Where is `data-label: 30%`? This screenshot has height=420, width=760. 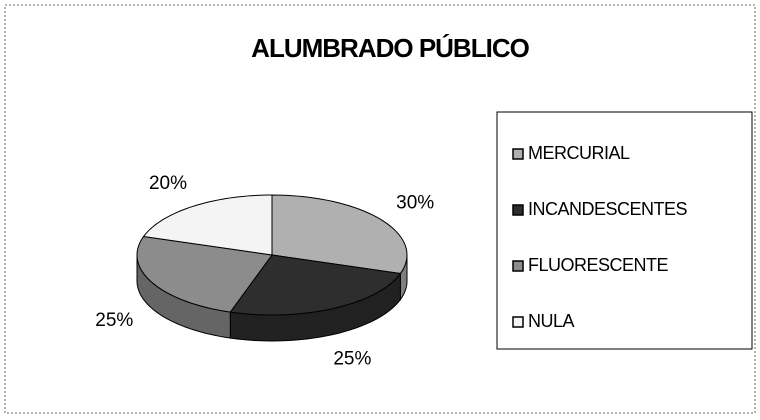
data-label: 30% is located at coordinates (415, 202).